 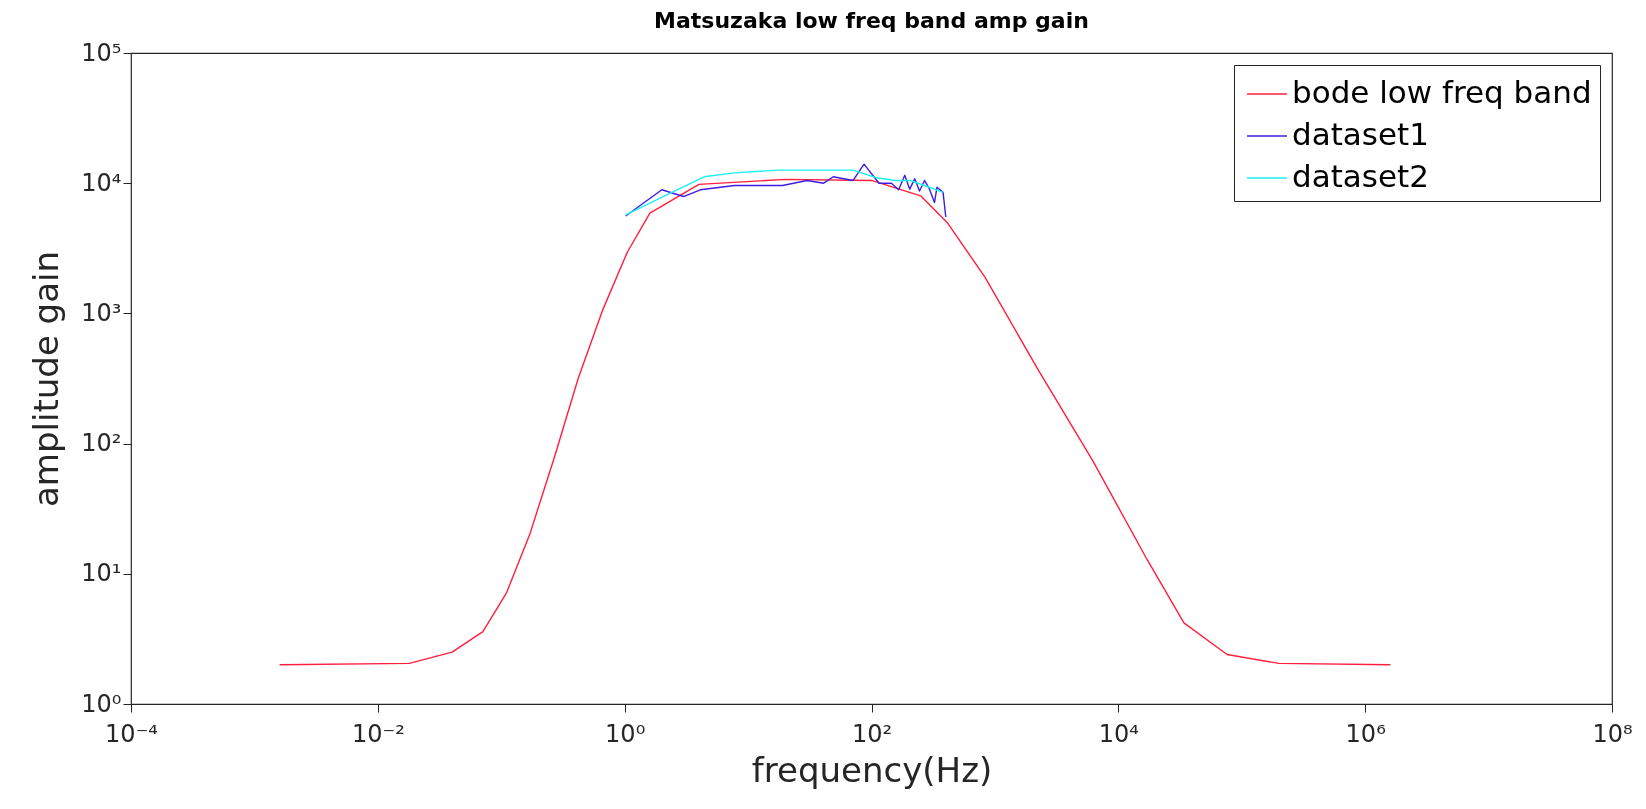 I want to click on legend-label: dataset1, so click(x=1360, y=134).